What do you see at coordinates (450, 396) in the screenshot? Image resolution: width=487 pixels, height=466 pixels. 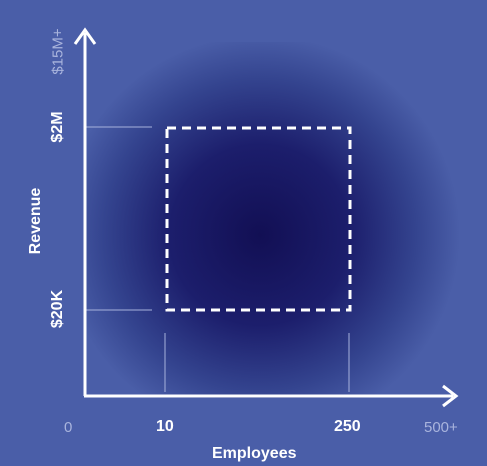 I see `x-axis-arrowhead` at bounding box center [450, 396].